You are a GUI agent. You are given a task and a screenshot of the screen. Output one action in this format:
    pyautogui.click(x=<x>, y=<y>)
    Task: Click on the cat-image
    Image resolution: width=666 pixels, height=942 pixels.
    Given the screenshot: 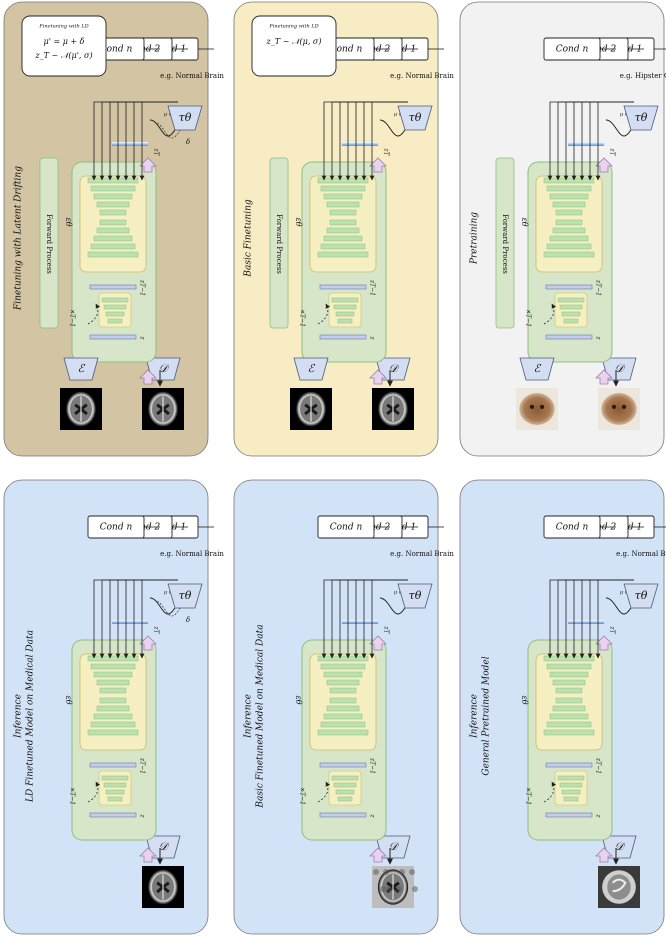 What is the action you would take?
    pyautogui.click(x=619, y=409)
    